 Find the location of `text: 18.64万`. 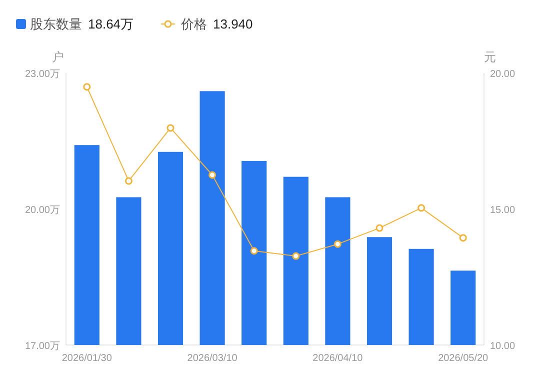

text: 18.64万 is located at coordinates (111, 24).